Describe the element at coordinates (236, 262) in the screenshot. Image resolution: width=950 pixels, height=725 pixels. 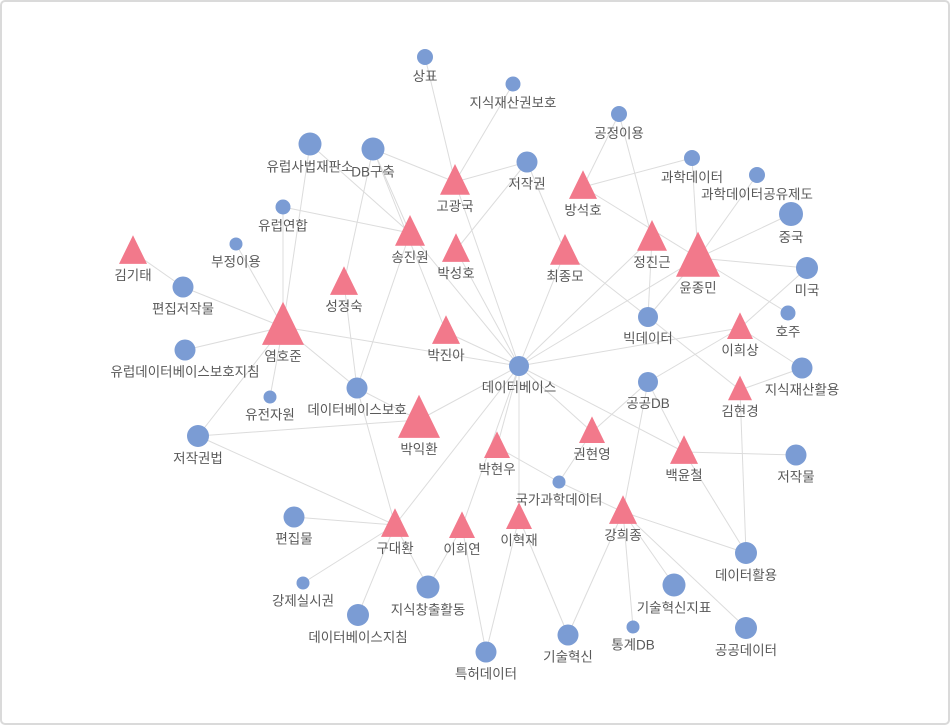
I see `node-label: 부정이용` at that location.